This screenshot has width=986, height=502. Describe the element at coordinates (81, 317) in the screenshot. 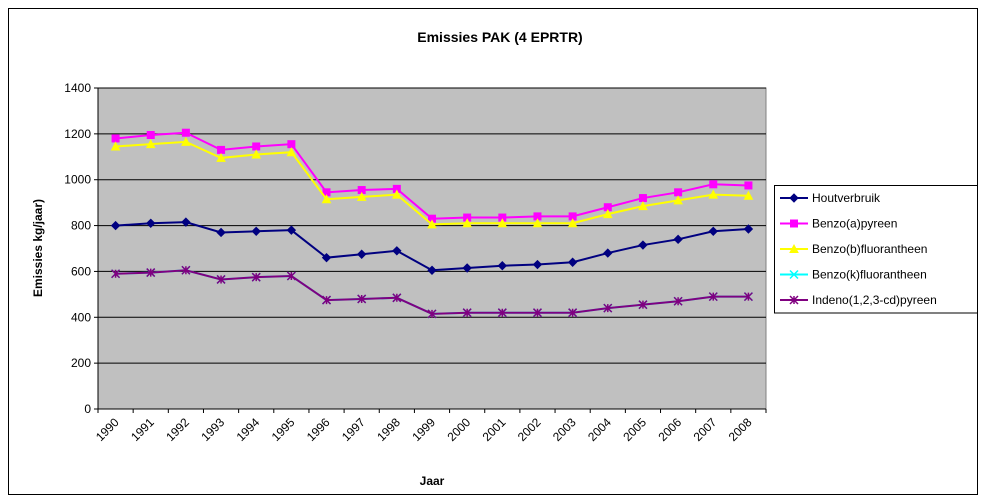

I see `y-tick-label: 400` at that location.